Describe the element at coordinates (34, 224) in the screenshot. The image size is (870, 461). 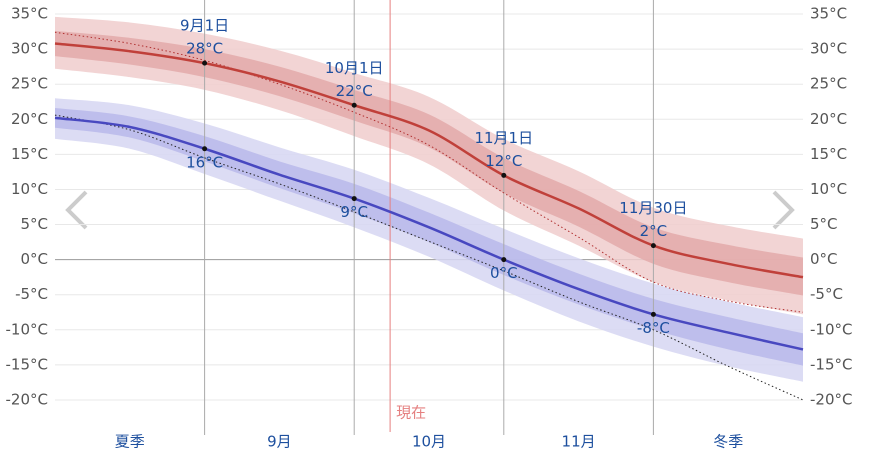
I see `y-tick-label: 5°C` at that location.